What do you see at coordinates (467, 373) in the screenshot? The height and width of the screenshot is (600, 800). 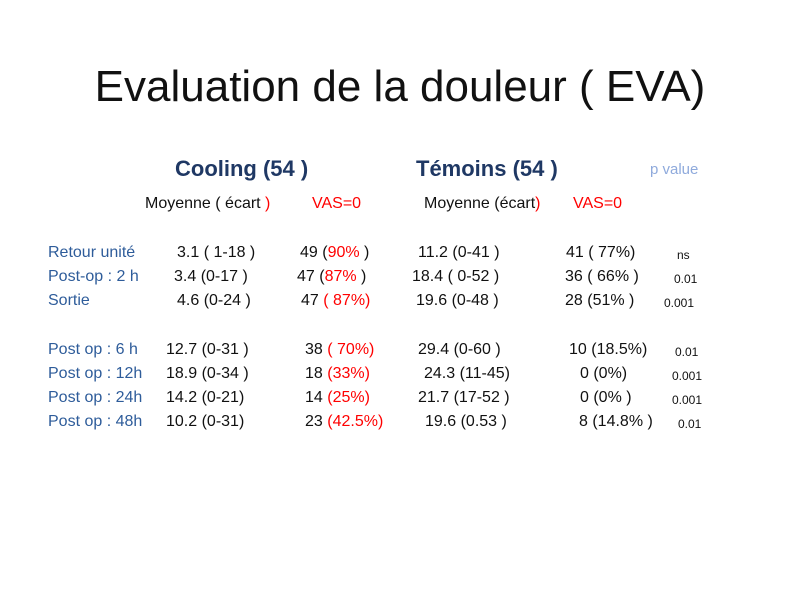 I see `temoins-mean-cell: 24.3 (11-45)` at bounding box center [467, 373].